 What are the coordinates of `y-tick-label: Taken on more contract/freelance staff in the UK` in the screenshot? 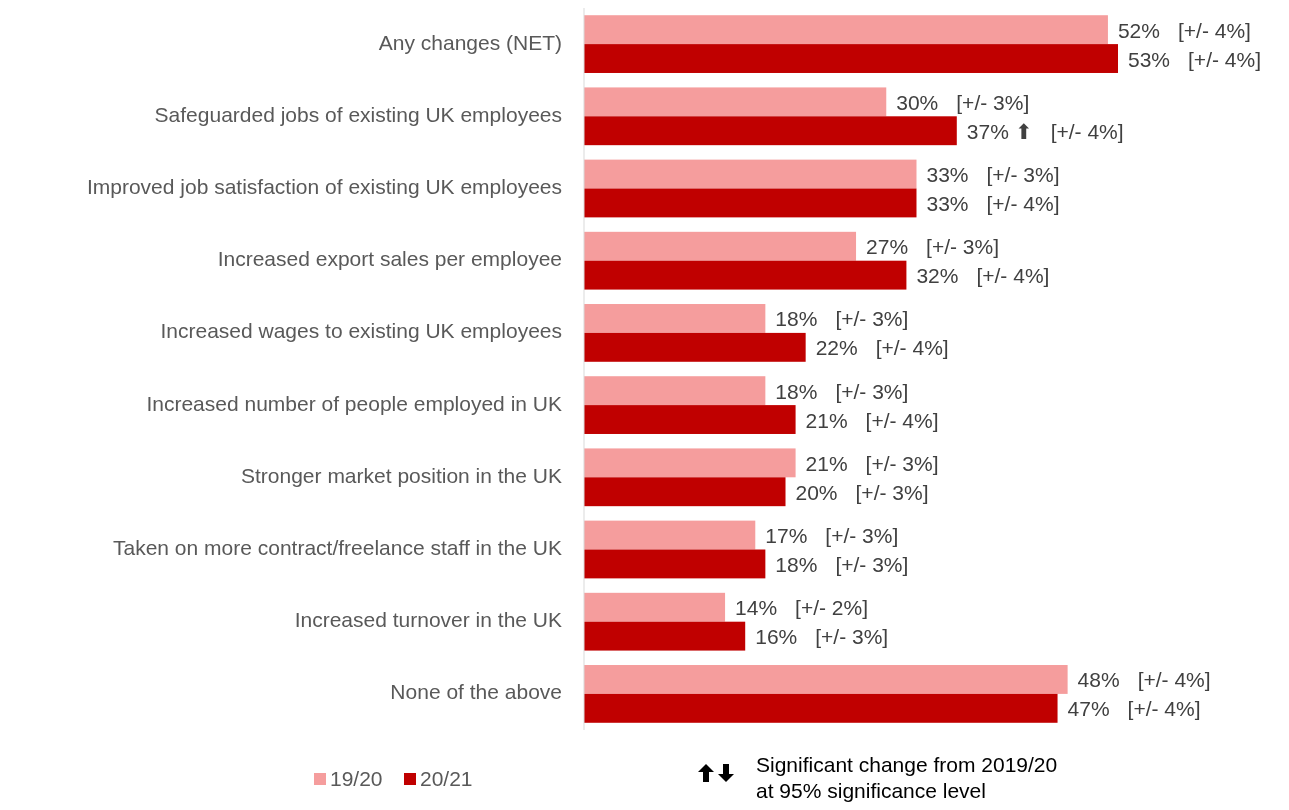 It's located at (337, 548).